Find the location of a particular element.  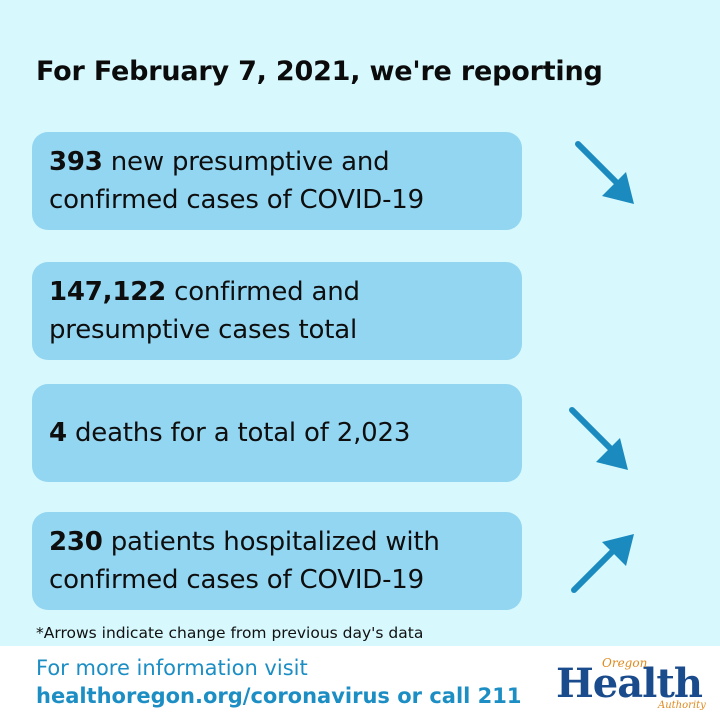

stat-description: deaths for a total of 2,023 is located at coordinates (238, 433).